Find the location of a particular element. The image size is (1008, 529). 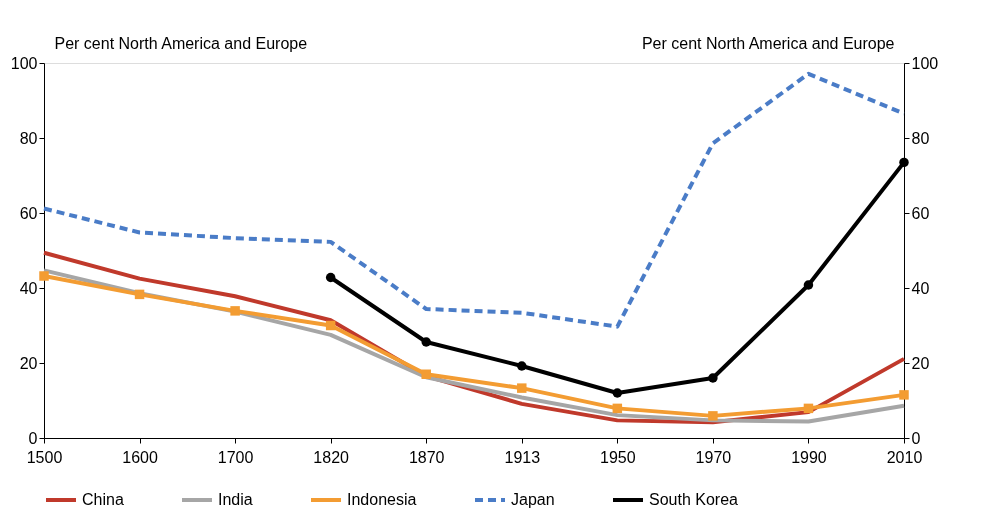

y-tick-label: 100 is located at coordinates (24, 63).